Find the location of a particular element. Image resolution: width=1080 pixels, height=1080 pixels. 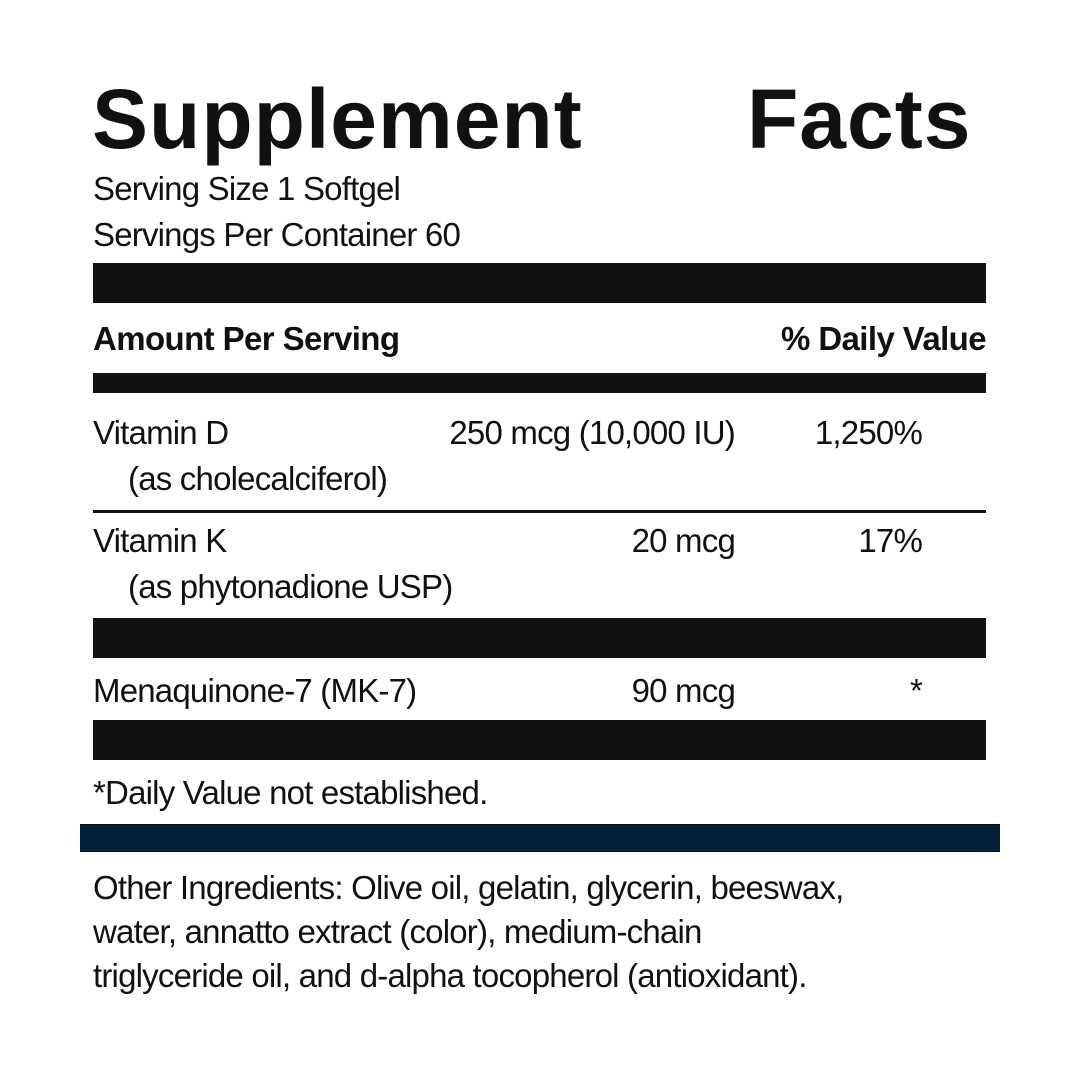

panel-title: Supplement Facts is located at coordinates (531, 119).